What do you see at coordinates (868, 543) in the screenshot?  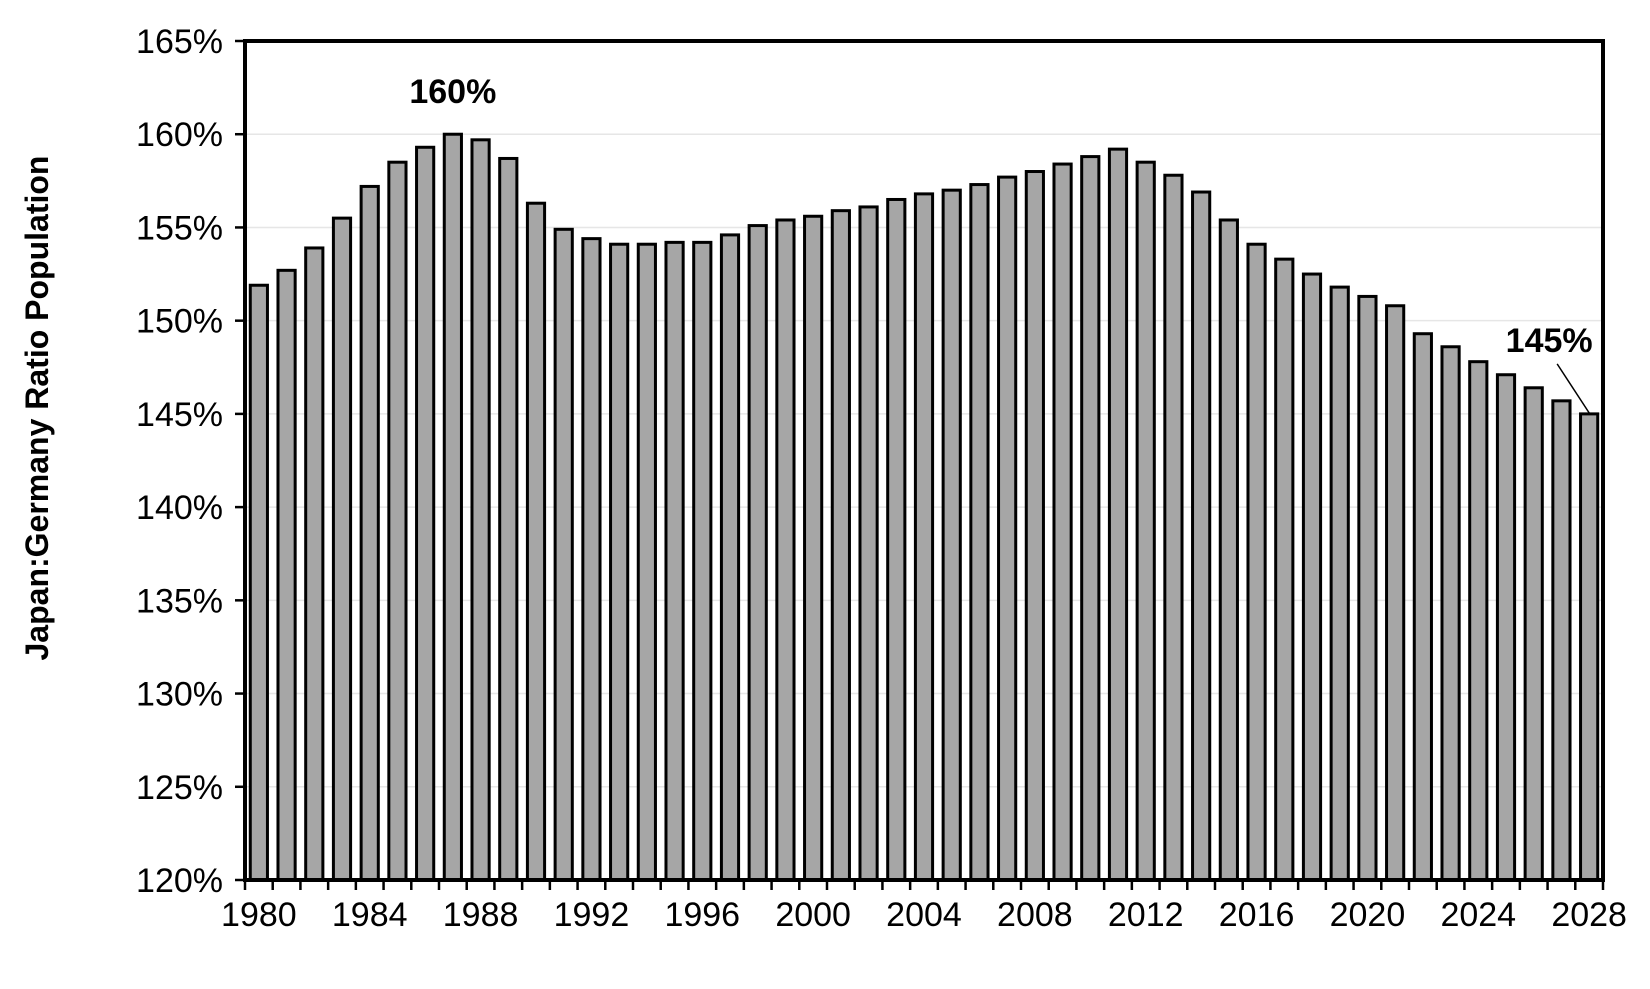 I see `bar-2002` at bounding box center [868, 543].